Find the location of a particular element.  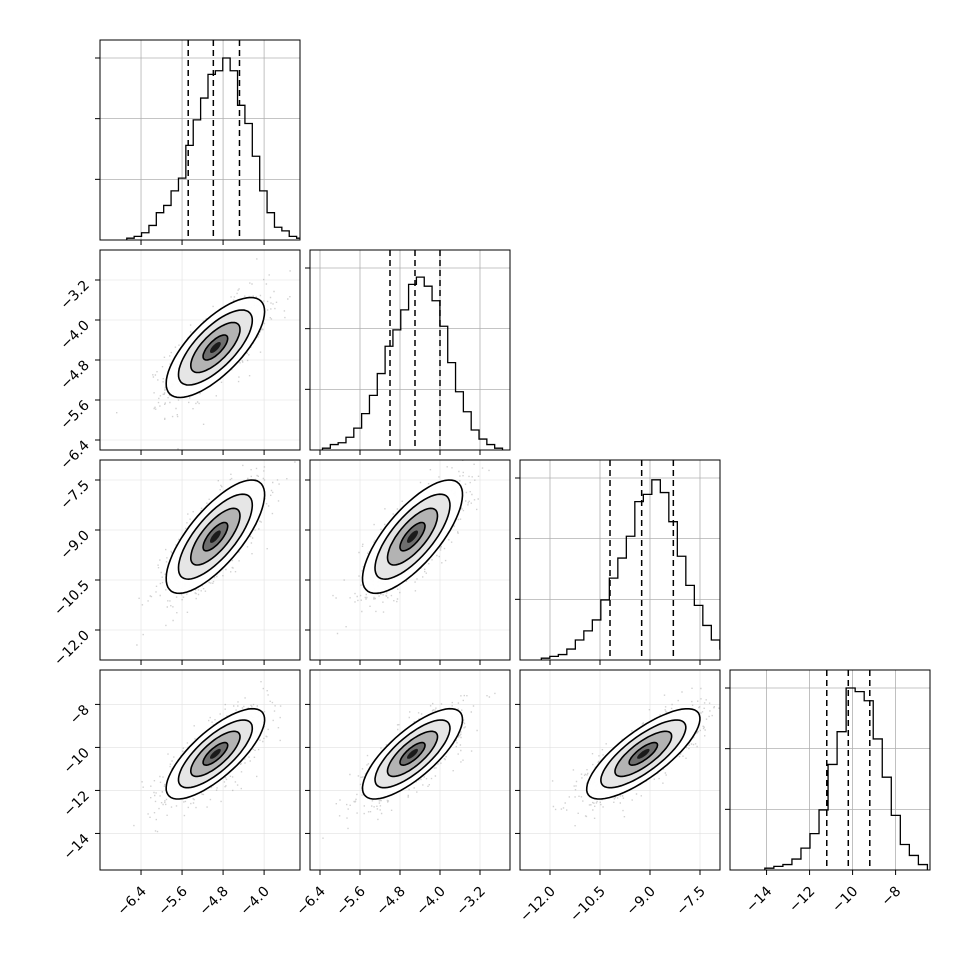

panel-2-0: −12.0 −10.5 −9.0 −7.5 is located at coordinates (176, 564).